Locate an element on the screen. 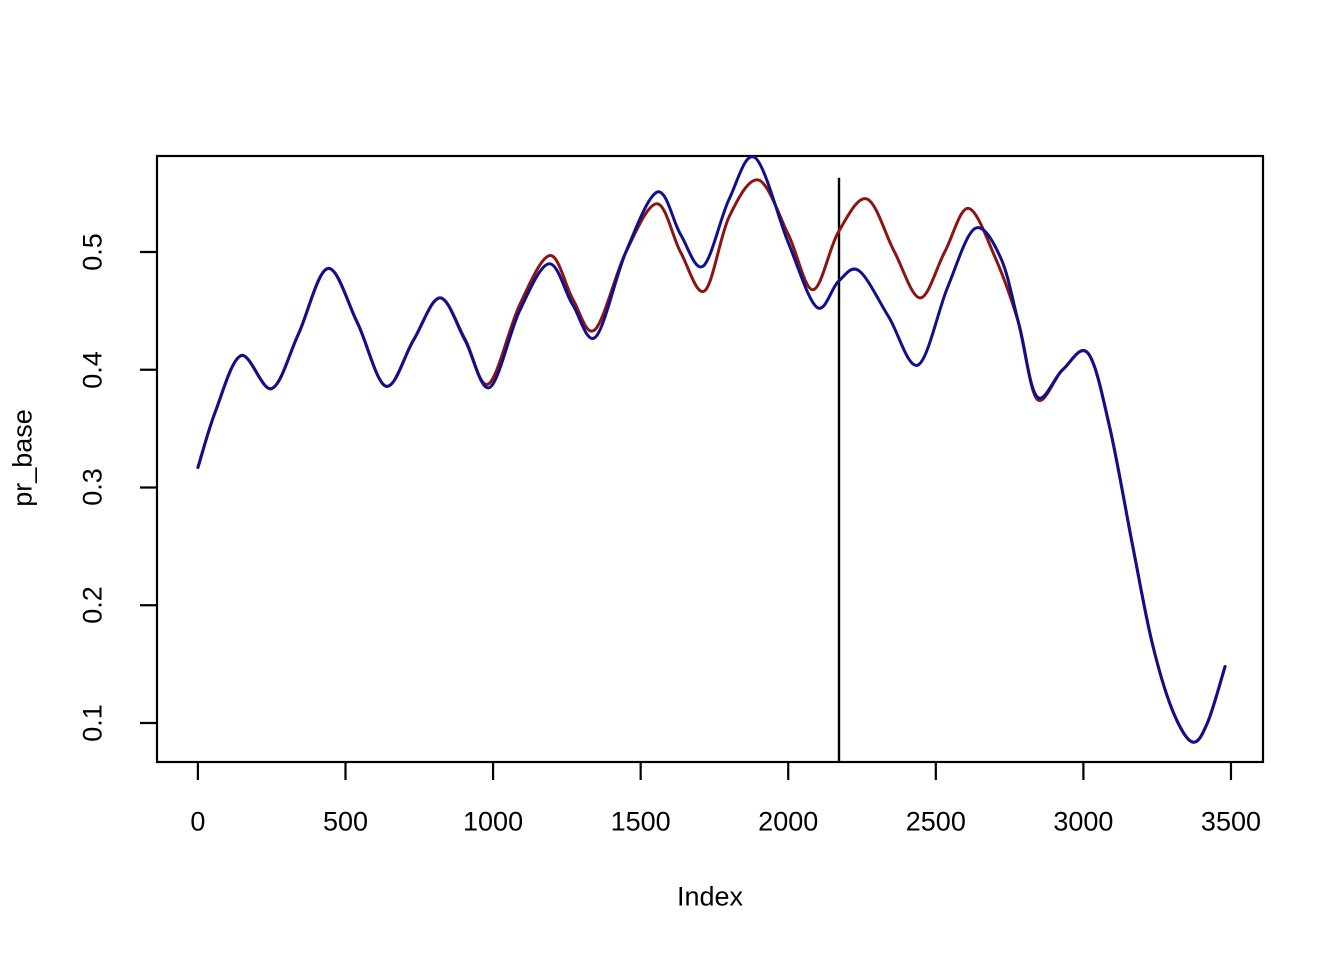 The width and height of the screenshot is (1344, 960). y-tick-label-1: 0.2 is located at coordinates (92, 605).